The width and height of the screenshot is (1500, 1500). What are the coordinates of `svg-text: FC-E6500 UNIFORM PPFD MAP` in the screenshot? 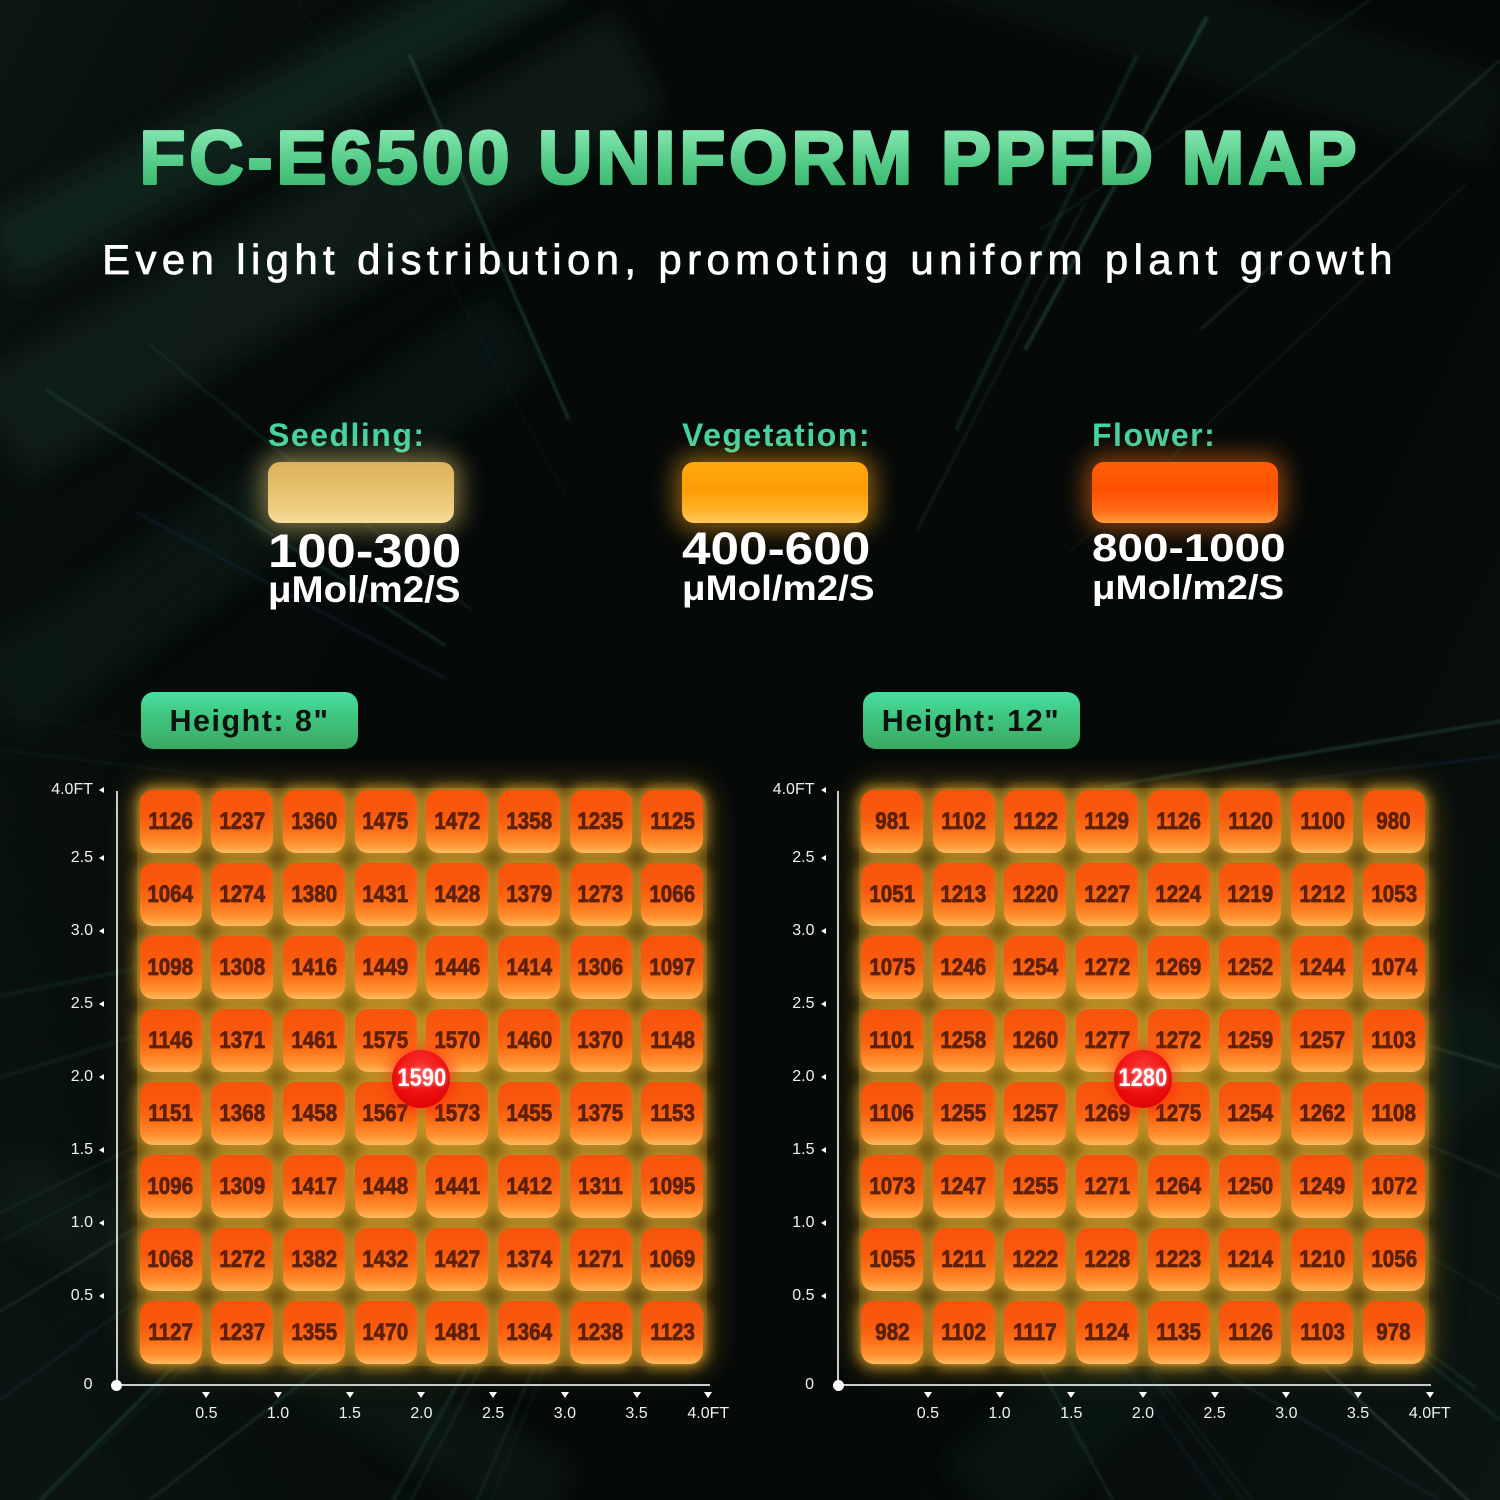 It's located at (750, 158).